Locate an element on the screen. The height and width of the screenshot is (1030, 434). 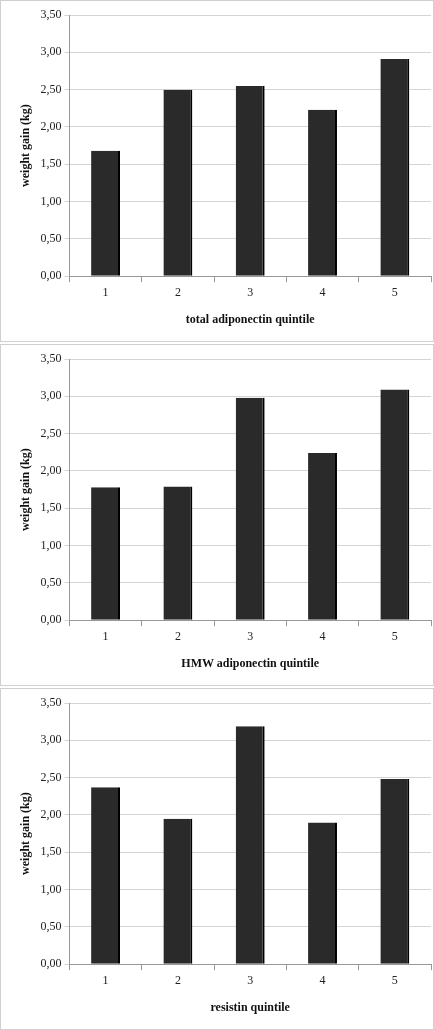
x-axis-title: total adiponectin quintile is located at coordinates (250, 318).